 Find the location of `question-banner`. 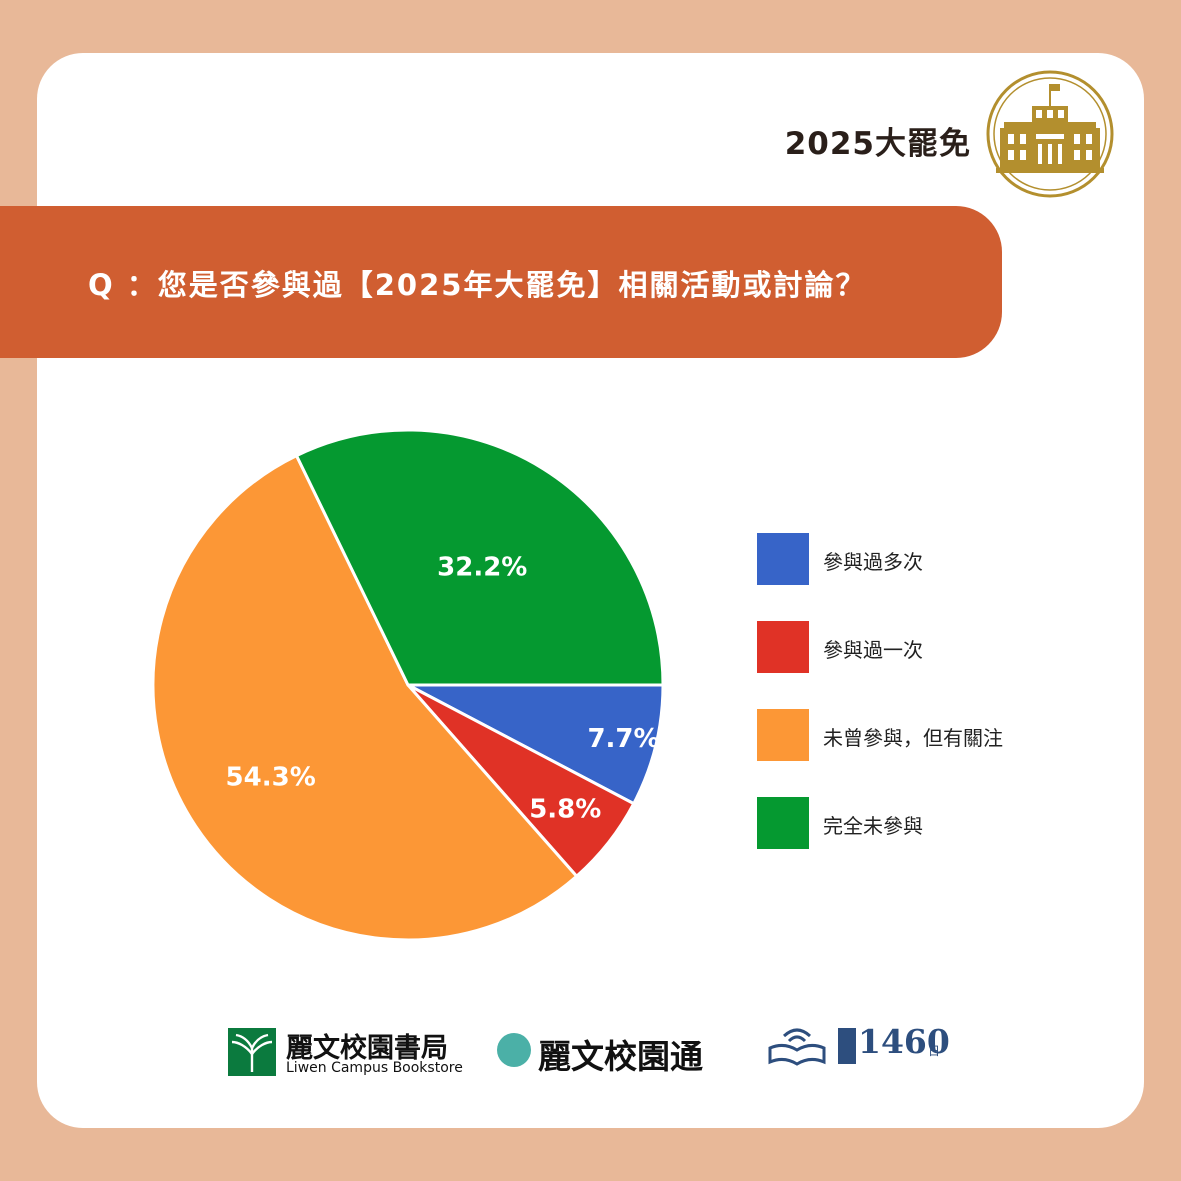

question-banner is located at coordinates (501, 282).